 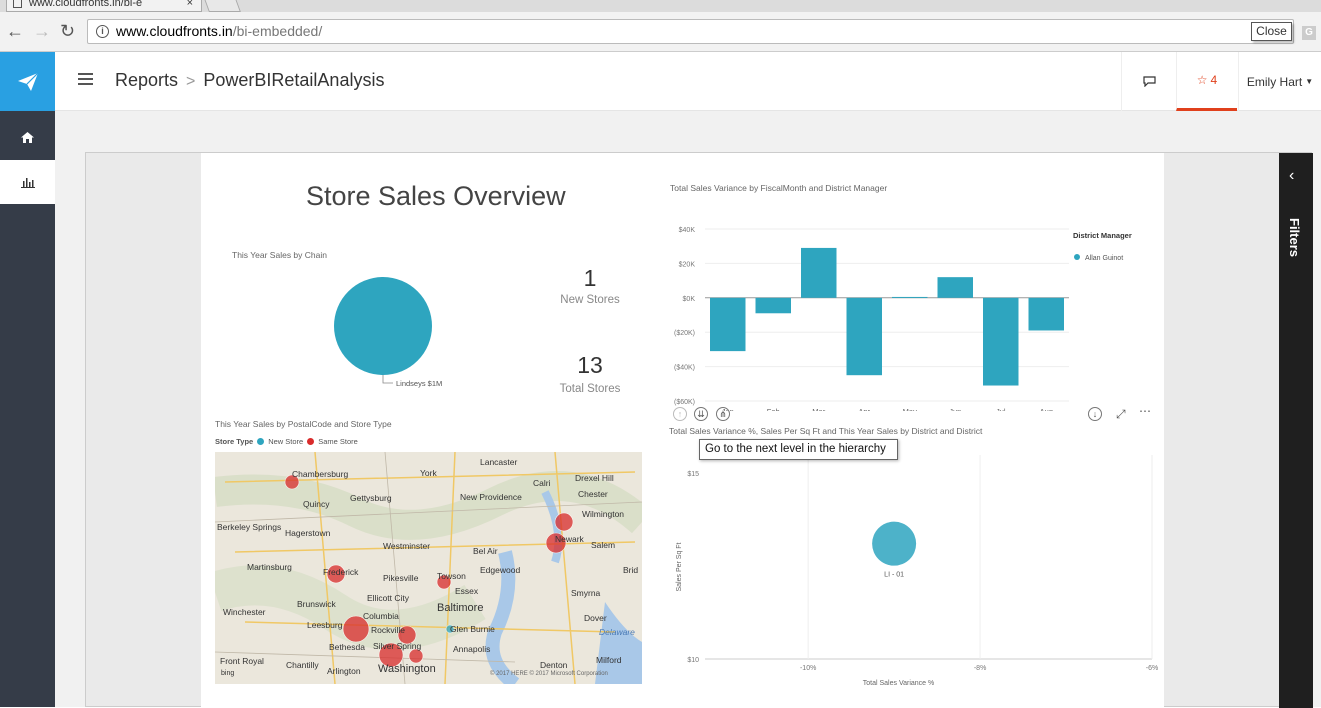 What do you see at coordinates (590, 300) in the screenshot?
I see `kpi-new-stores-label: New Stores` at bounding box center [590, 300].